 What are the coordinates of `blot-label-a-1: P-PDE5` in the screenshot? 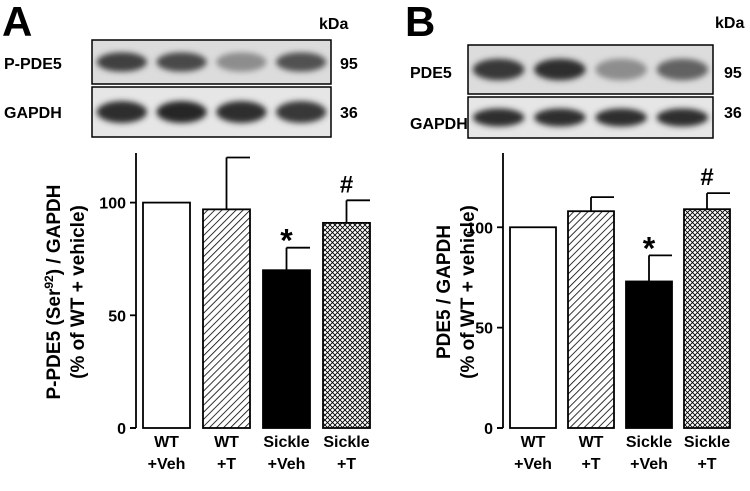 It's located at (33, 64).